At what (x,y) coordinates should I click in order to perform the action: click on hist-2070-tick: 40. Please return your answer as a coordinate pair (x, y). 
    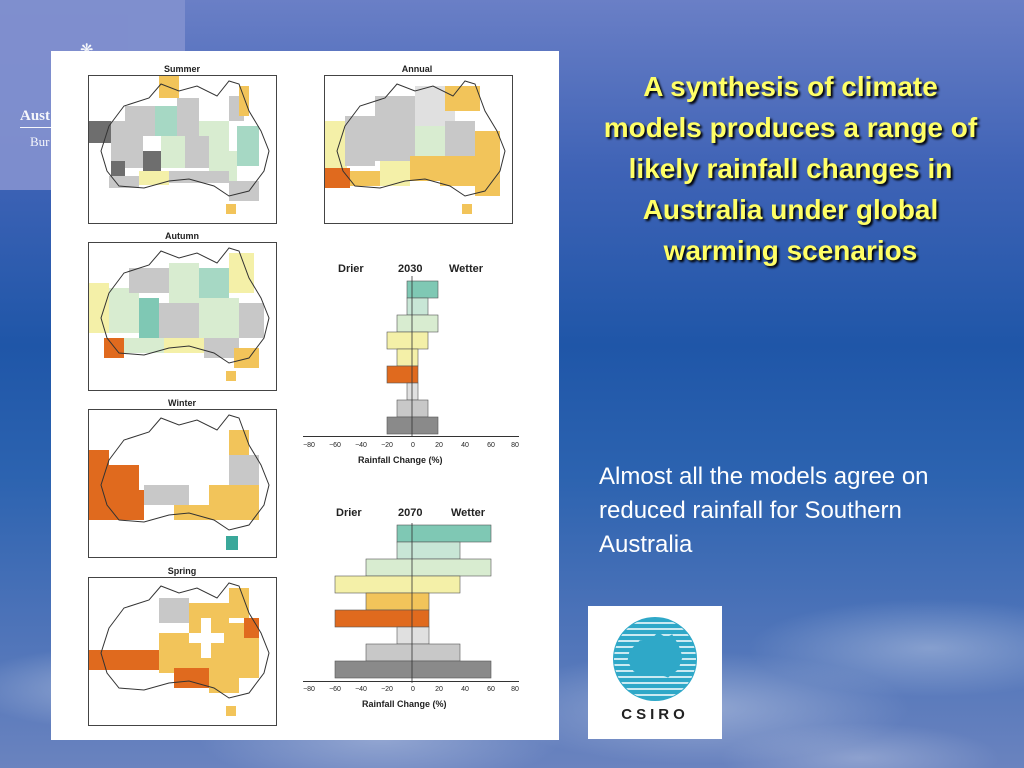
    Looking at the image, I should click on (465, 689).